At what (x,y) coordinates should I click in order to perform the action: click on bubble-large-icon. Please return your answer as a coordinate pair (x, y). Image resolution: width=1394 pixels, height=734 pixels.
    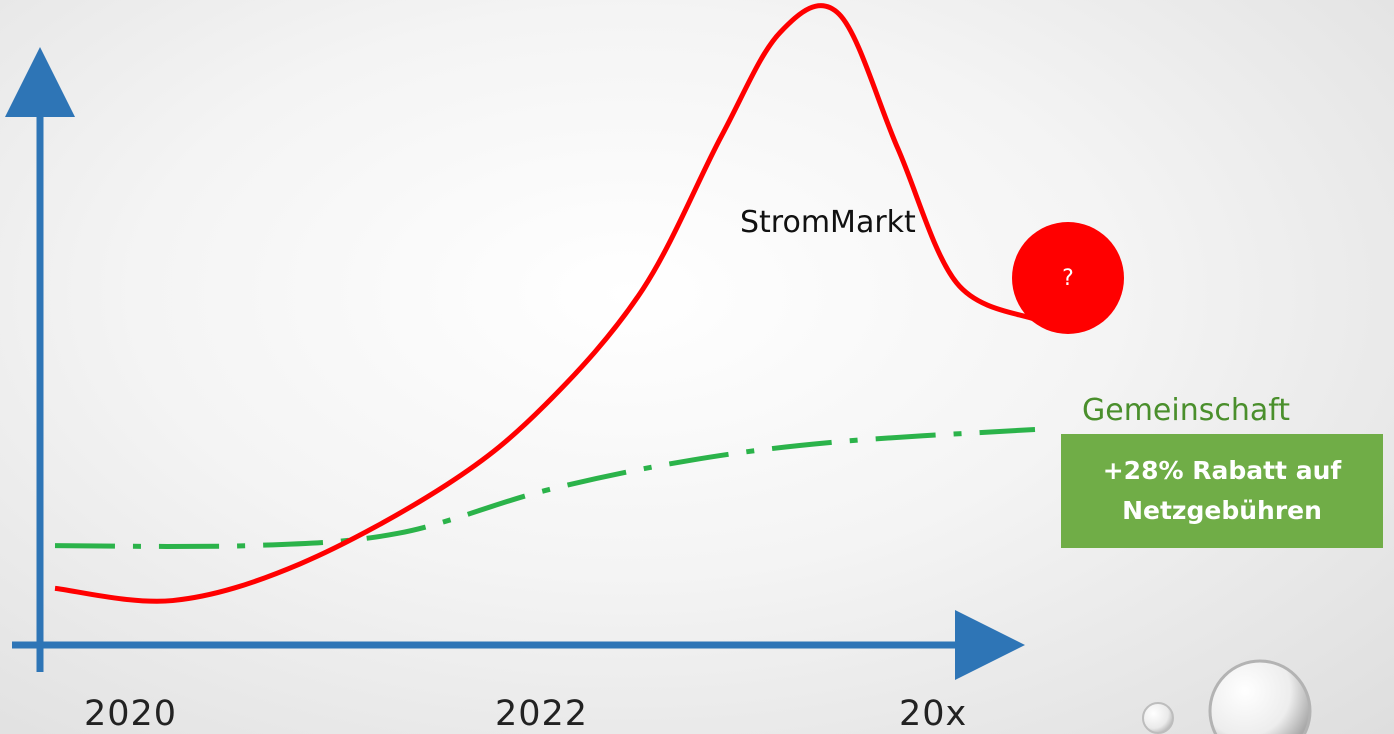
    Looking at the image, I should click on (1260, 696).